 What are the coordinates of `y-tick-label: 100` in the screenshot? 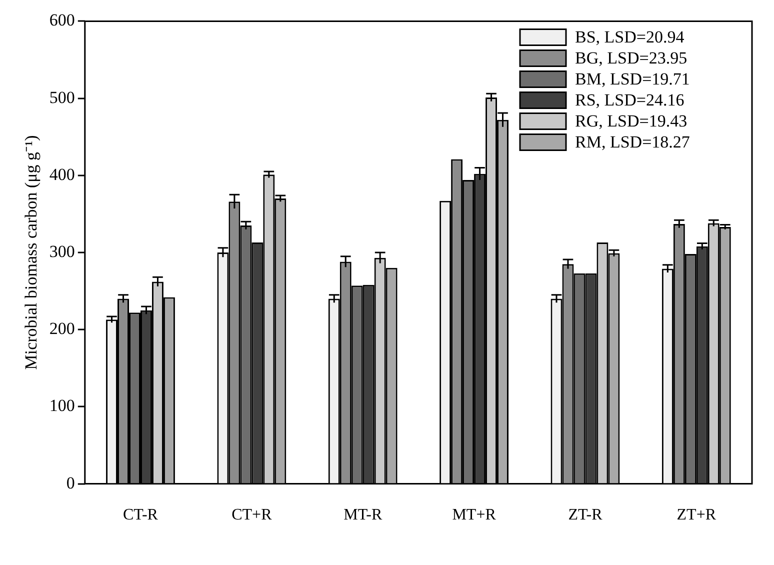 It's located at (62, 406).